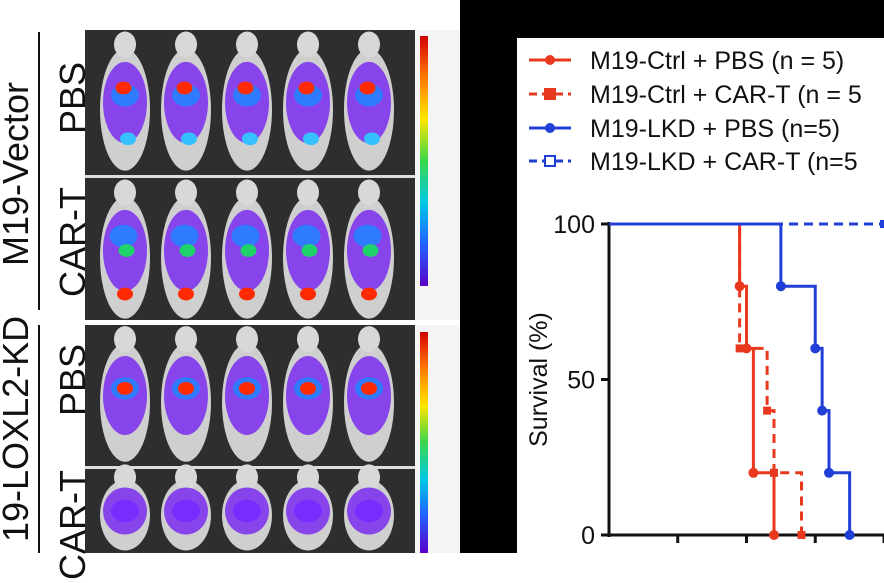 The image size is (884, 583). Describe the element at coordinates (588, 536) in the screenshot. I see `y-tick-label: 0` at that location.